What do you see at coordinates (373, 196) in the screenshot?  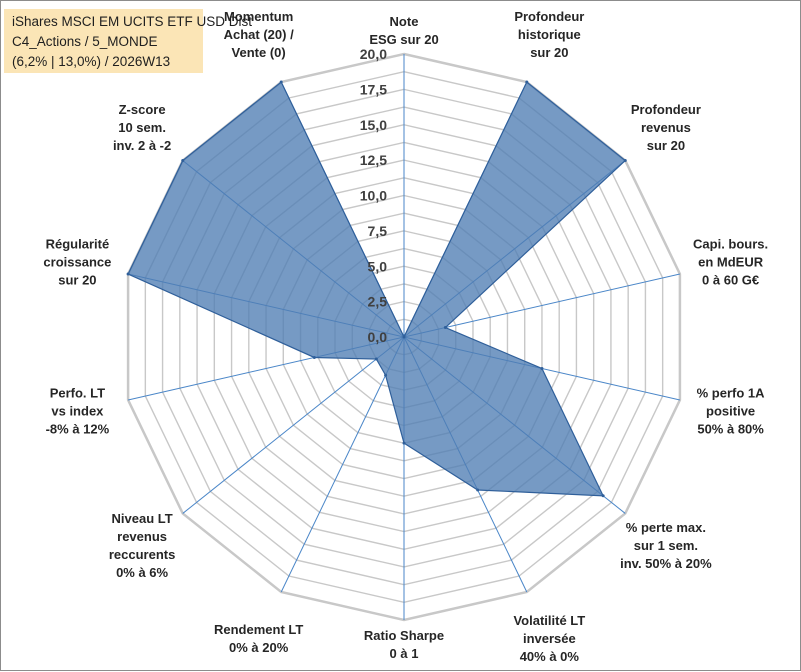 I see `tick-label: 10,0` at bounding box center [373, 196].